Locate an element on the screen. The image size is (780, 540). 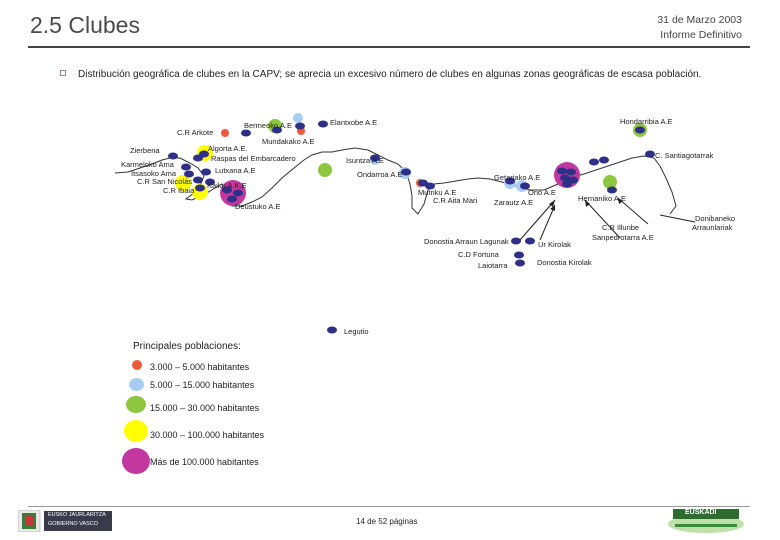
label-algorta: Algorta A.E. is located at coordinates (228, 148).